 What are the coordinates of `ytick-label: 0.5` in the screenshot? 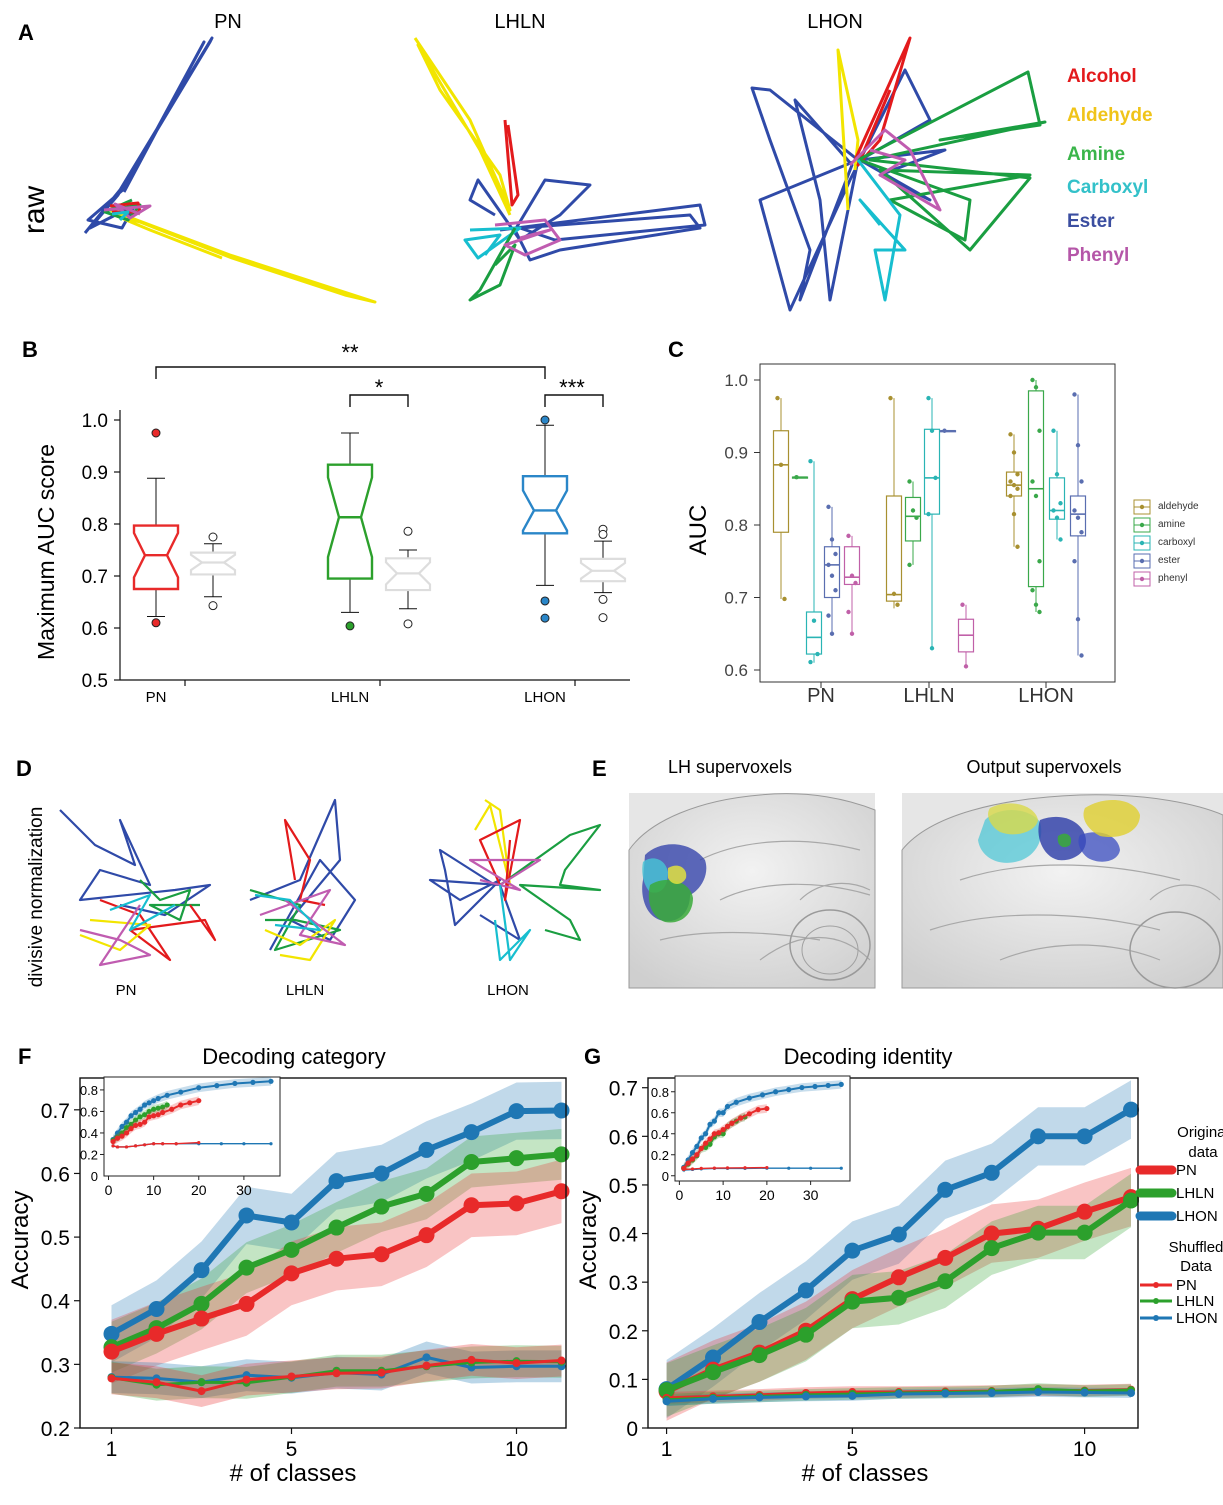 It's located at (55, 1238).